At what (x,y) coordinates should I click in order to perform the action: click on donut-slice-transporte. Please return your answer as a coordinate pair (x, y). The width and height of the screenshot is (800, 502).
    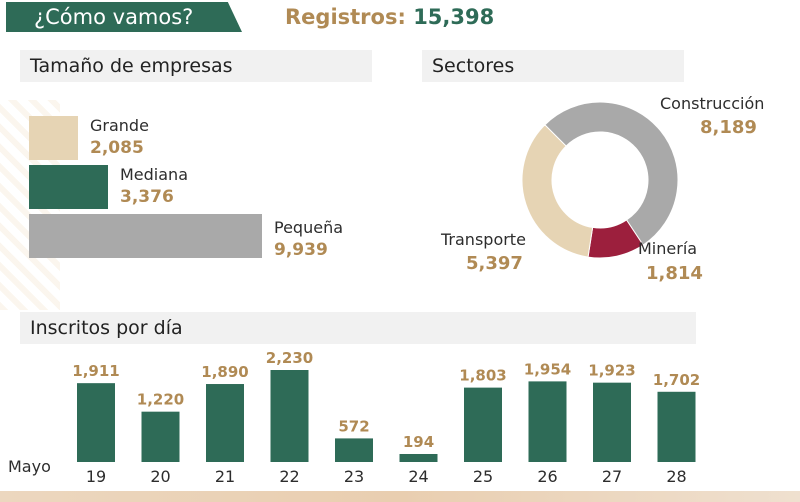
    Looking at the image, I should click on (557, 191).